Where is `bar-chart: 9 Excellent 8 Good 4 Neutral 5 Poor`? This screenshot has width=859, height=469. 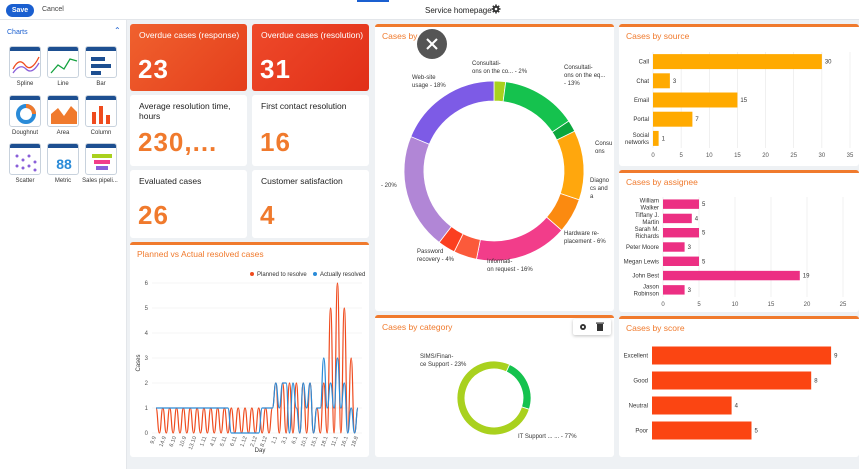 bar-chart: 9 Excellent 8 Good 4 Neutral 5 Poor is located at coordinates (731, 393).